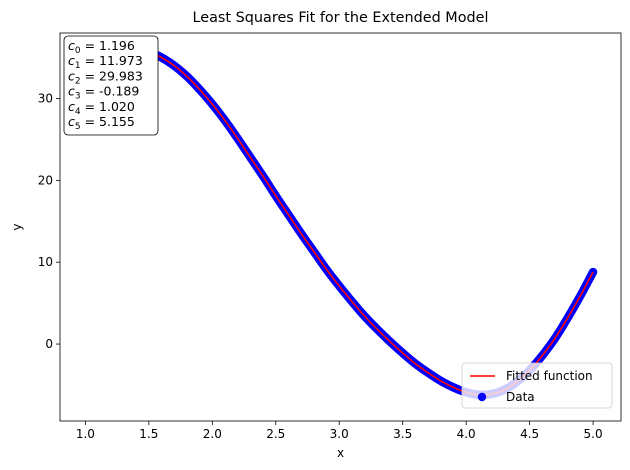  Describe the element at coordinates (85, 434) in the screenshot. I see `x-tick-label: 1.0` at that location.